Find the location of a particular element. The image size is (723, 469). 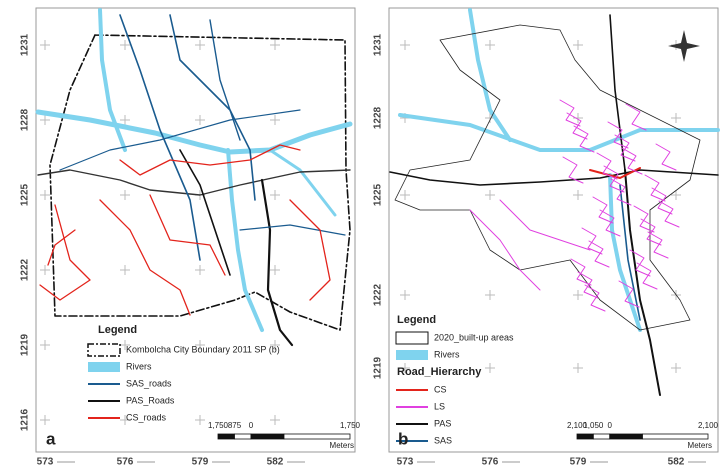

legend-label: 2020_built-up areas is located at coordinates (474, 337).